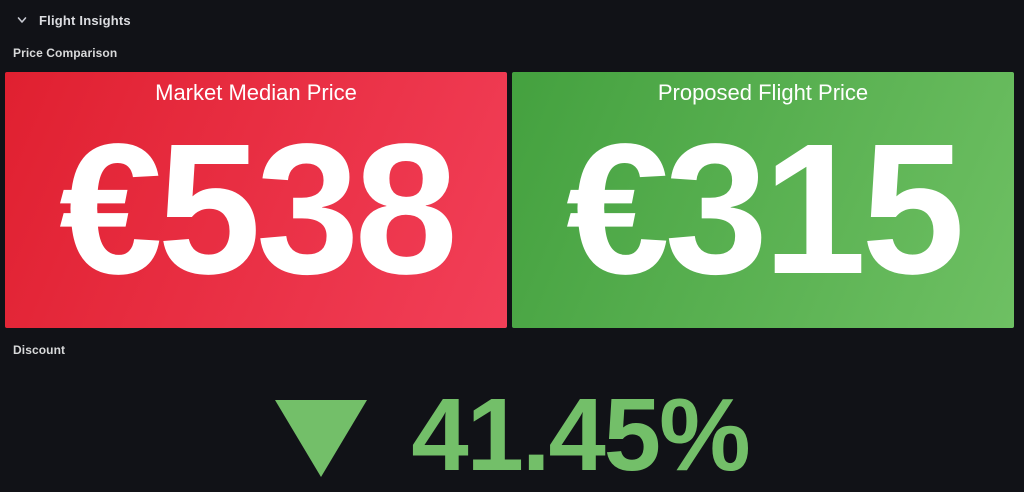 Image resolution: width=1024 pixels, height=492 pixels. I want to click on stat-label: Market Median Price, so click(256, 92).